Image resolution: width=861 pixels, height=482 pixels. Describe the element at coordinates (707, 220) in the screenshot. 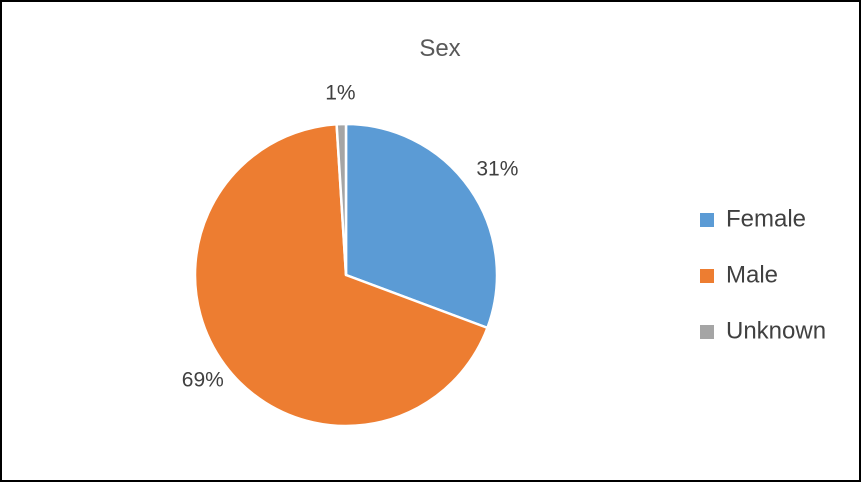

I see `legend-swatch-female` at that location.